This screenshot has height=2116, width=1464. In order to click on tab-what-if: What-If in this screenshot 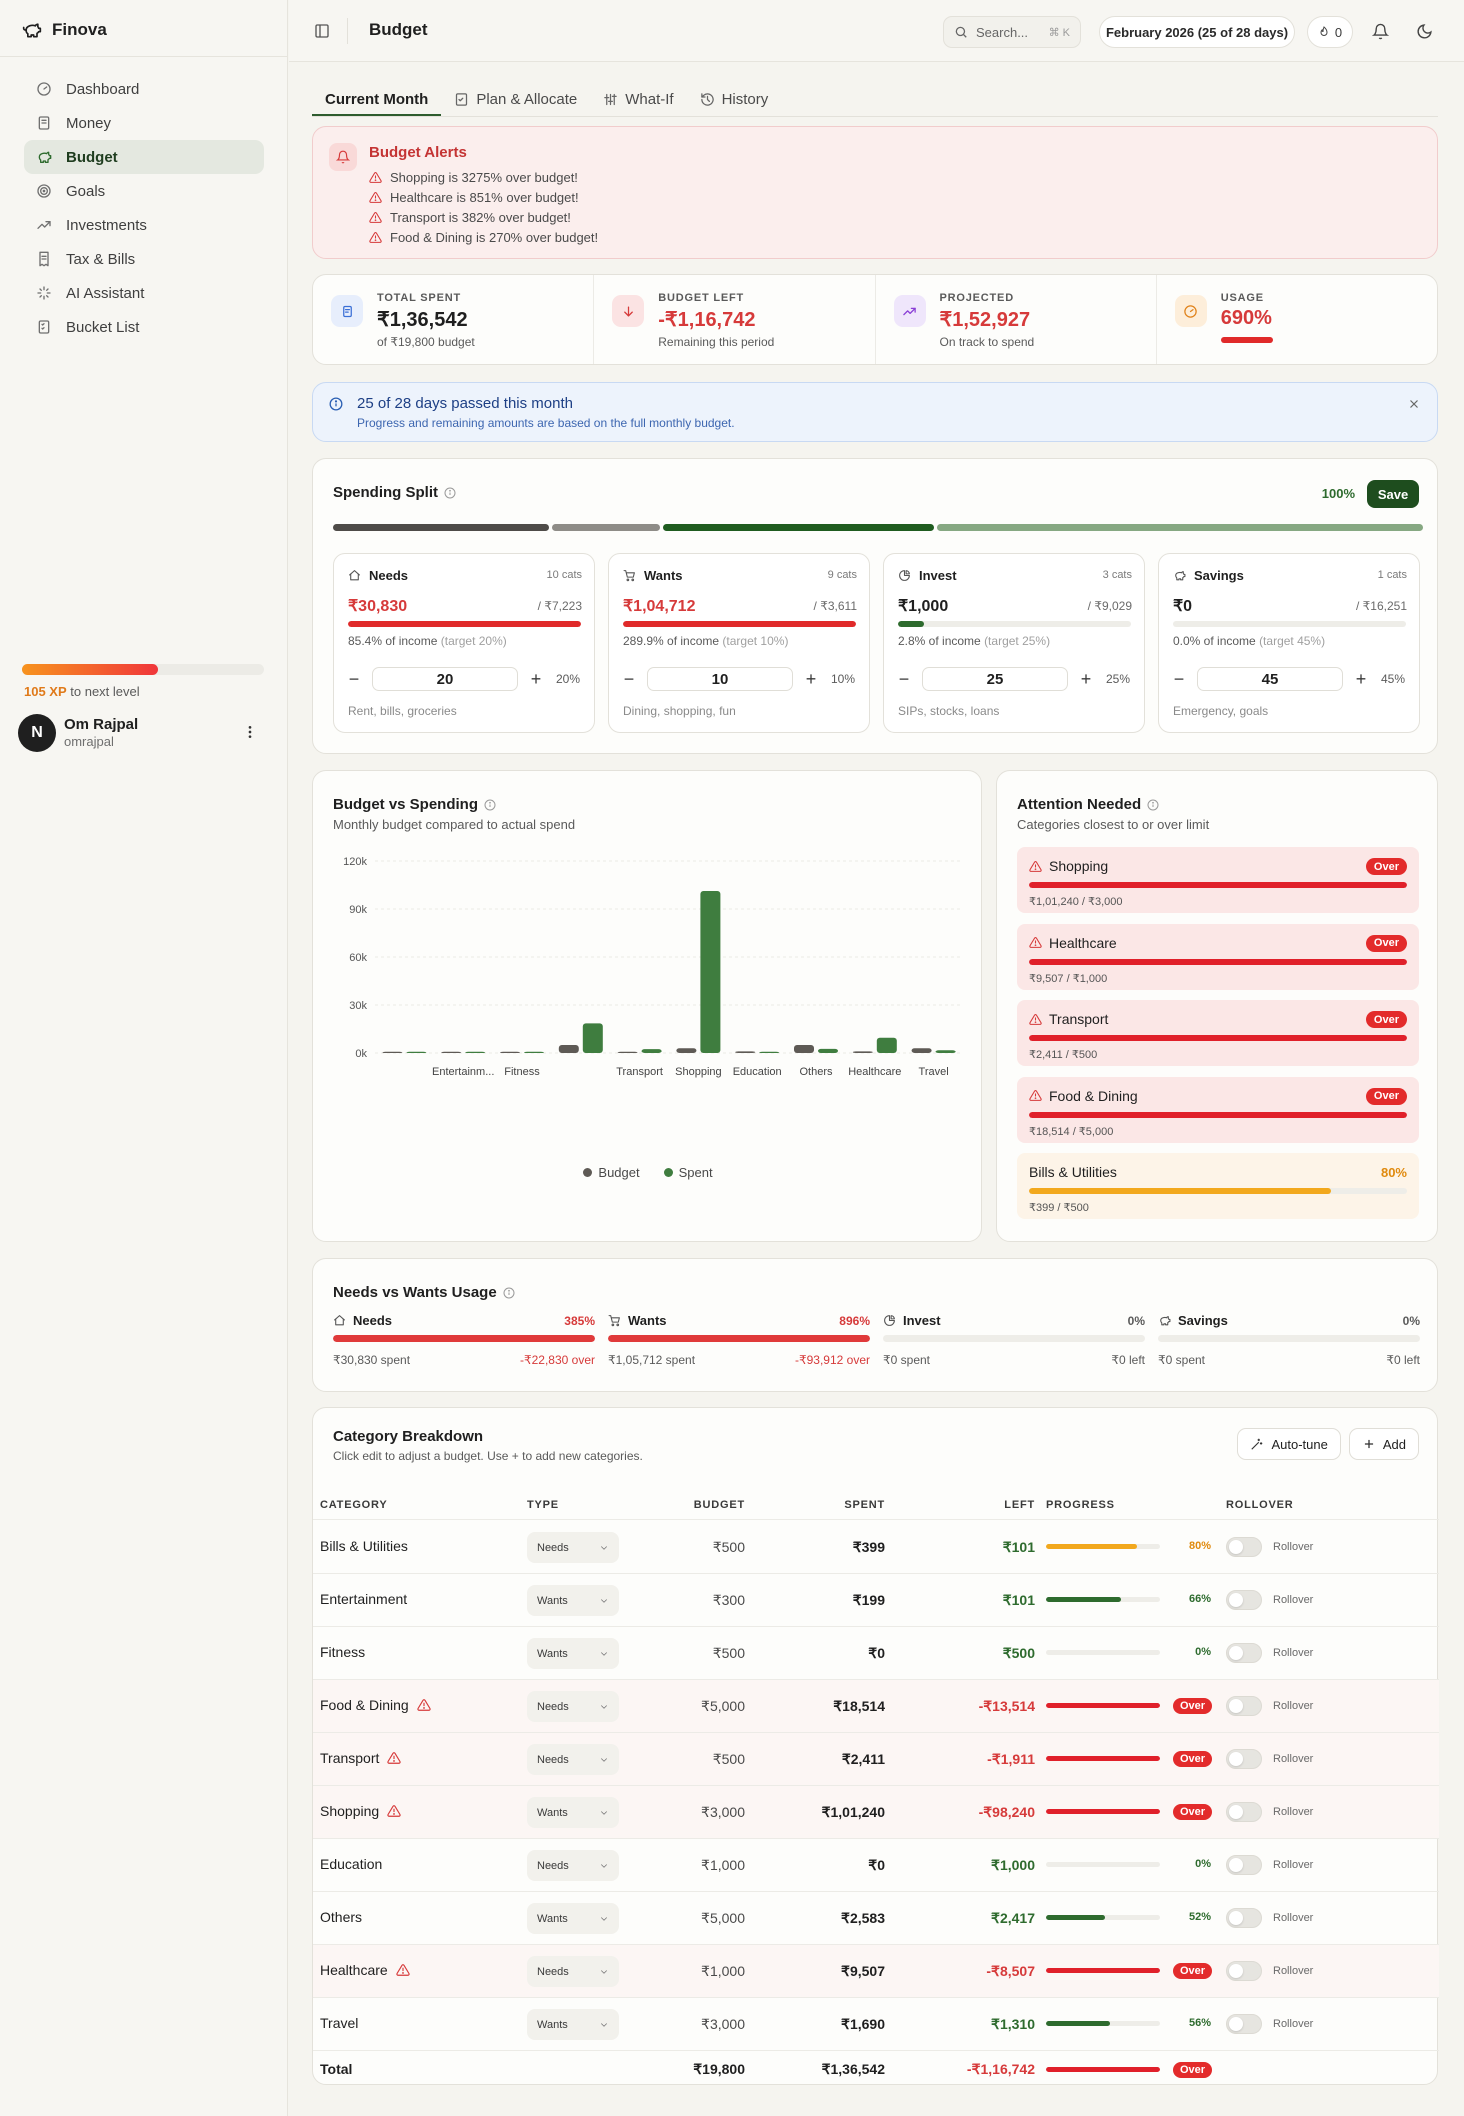, I will do `click(638, 99)`.